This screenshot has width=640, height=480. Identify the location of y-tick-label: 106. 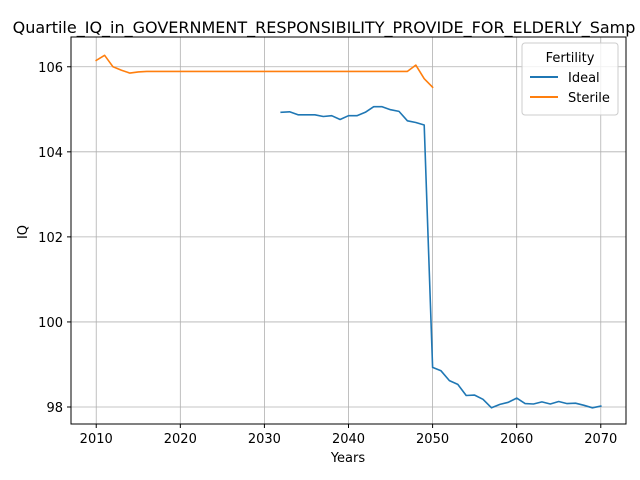
(50, 68).